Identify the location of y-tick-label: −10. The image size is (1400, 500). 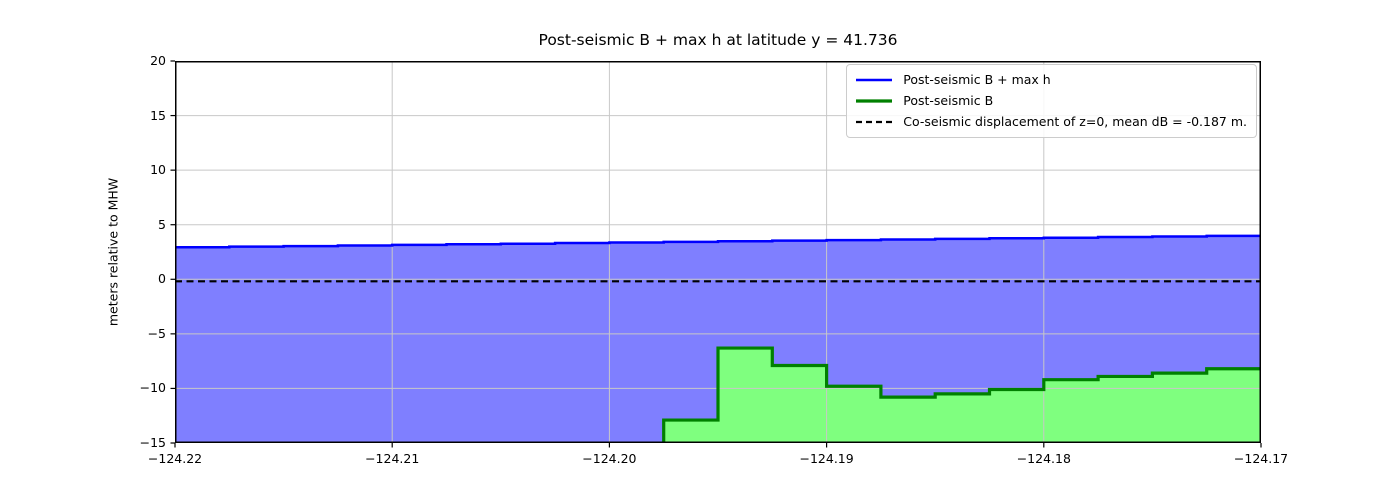
(152, 388).